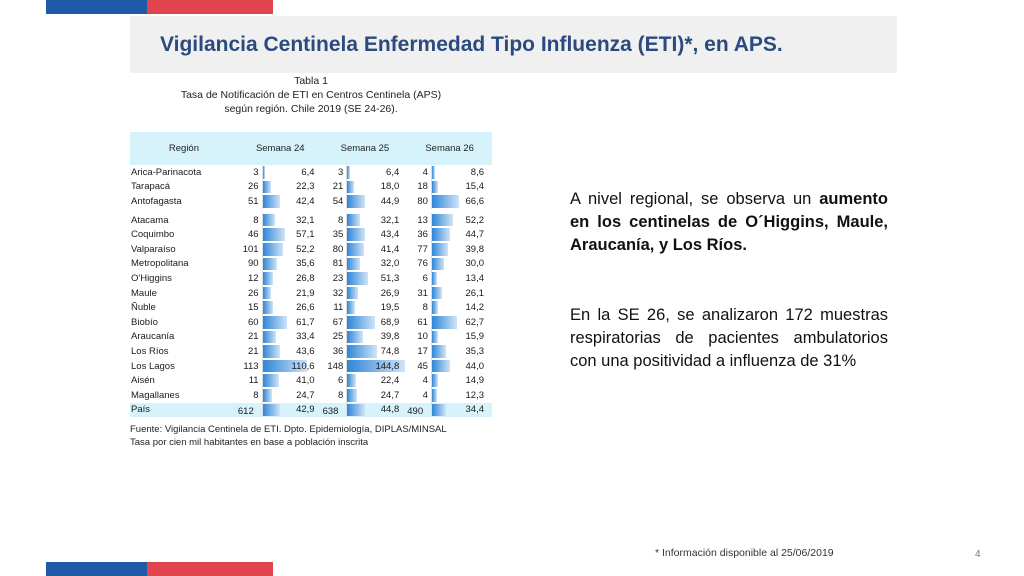  What do you see at coordinates (311, 410) in the screenshot?
I see `total-row: País 612 42,9 638 44,8 490 34,4` at bounding box center [311, 410].